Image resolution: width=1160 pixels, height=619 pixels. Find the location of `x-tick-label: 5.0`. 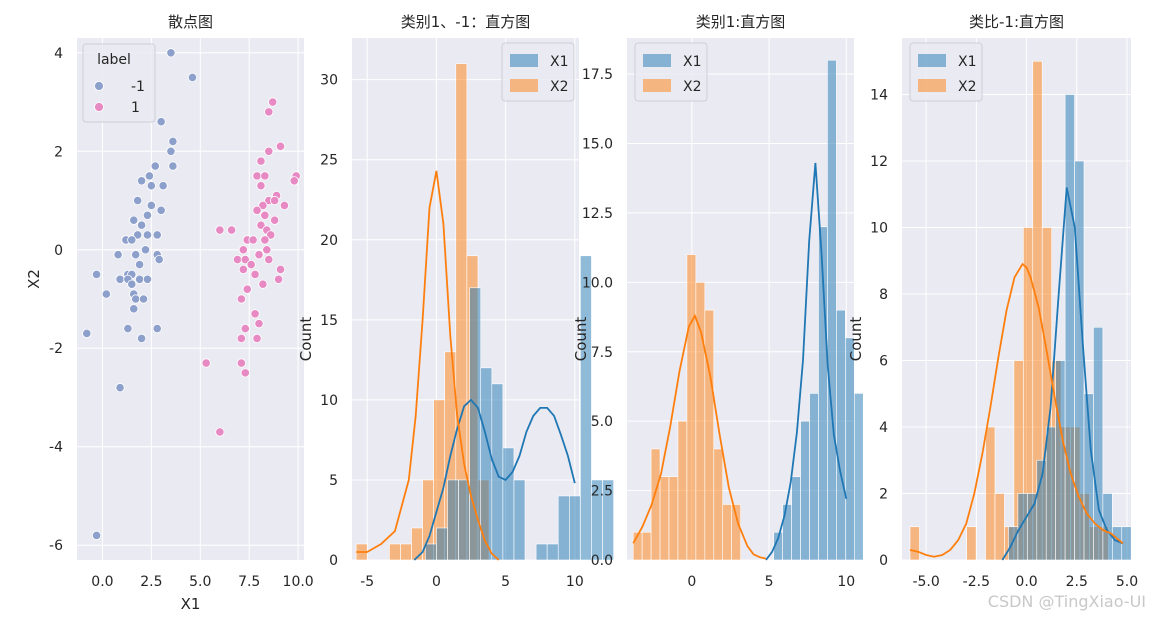

x-tick-label: 5.0 is located at coordinates (1127, 582).